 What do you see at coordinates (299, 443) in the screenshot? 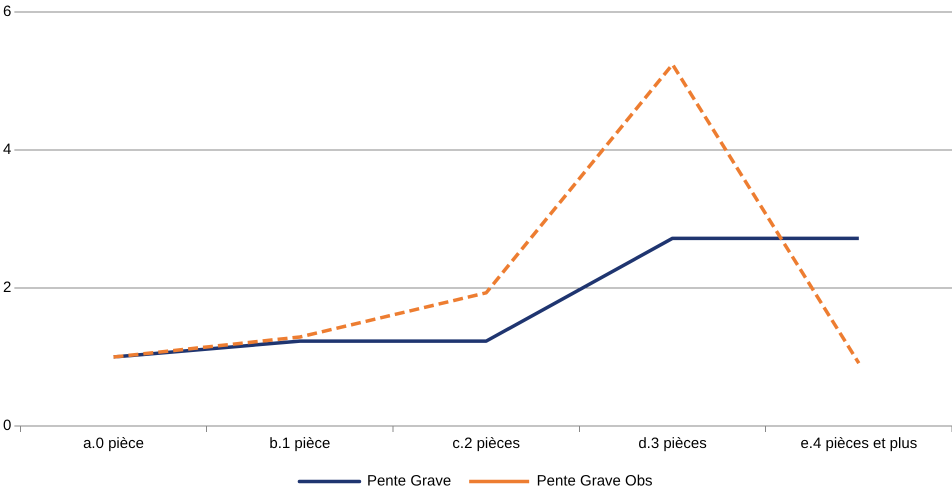
I see `x-tick-label: b.1 pièce` at bounding box center [299, 443].